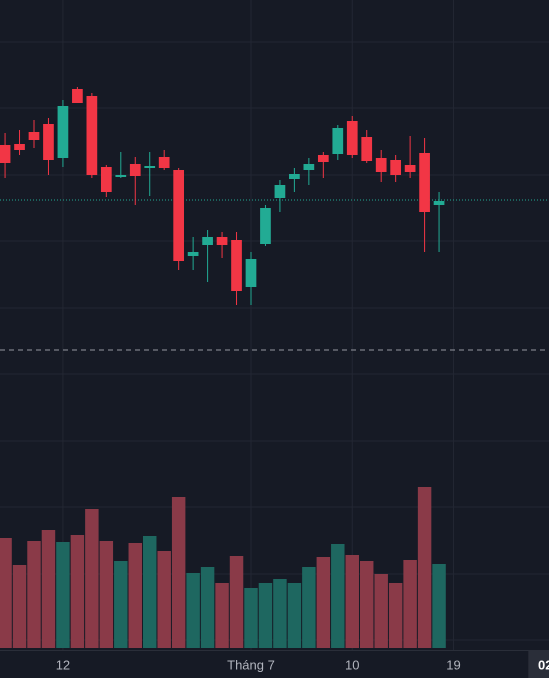 This screenshot has height=678, width=549. What do you see at coordinates (453, 664) in the screenshot?
I see `x-tick-label: 19` at bounding box center [453, 664].